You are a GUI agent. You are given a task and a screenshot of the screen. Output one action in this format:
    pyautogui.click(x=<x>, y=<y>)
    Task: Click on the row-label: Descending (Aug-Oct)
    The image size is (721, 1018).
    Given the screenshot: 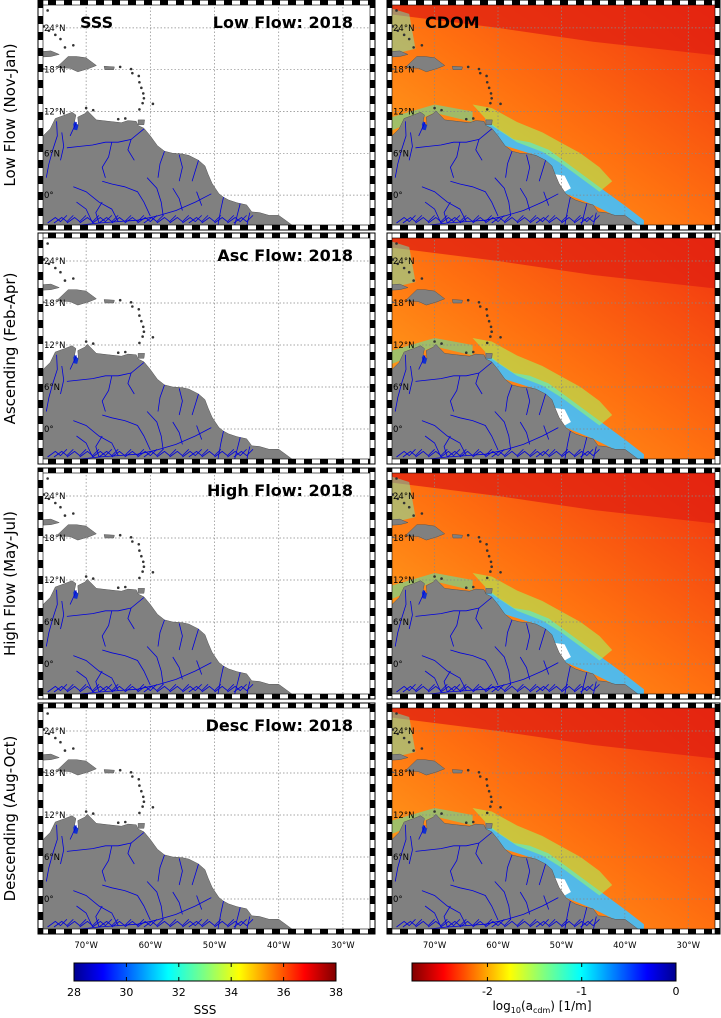 What is the action you would take?
    pyautogui.click(x=10, y=819)
    